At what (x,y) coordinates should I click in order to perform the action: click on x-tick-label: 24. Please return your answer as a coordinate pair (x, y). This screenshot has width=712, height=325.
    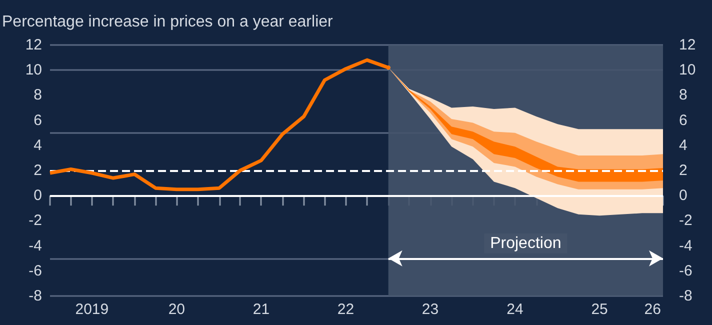
    Looking at the image, I should click on (515, 309).